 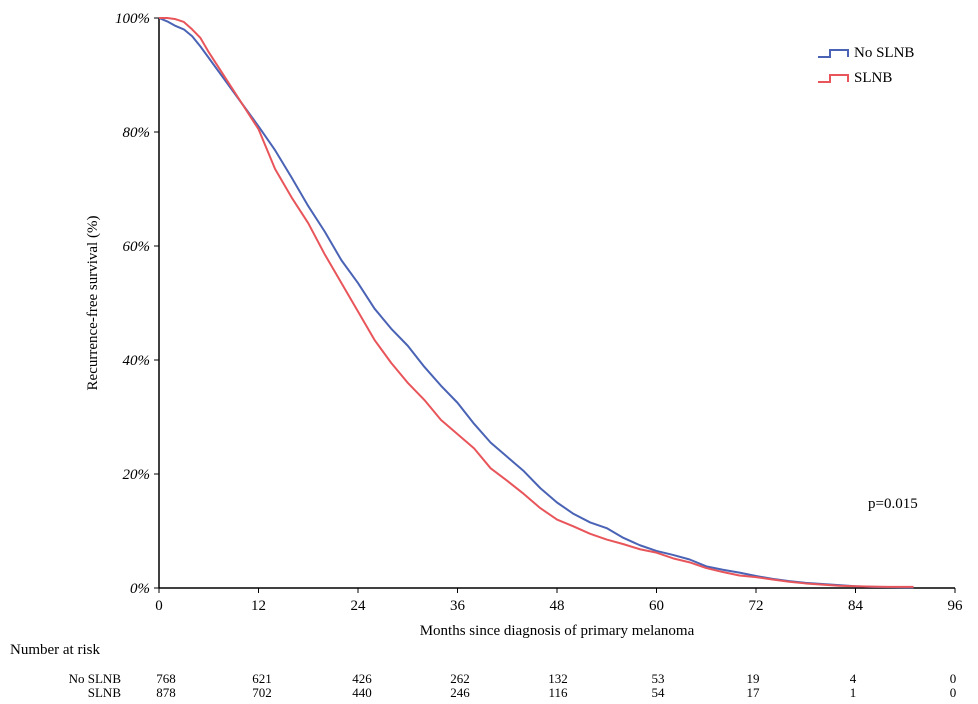 What do you see at coordinates (137, 304) in the screenshot?
I see `y-axis-ticks: 0% 20% 40% 60% 80% 100%` at bounding box center [137, 304].